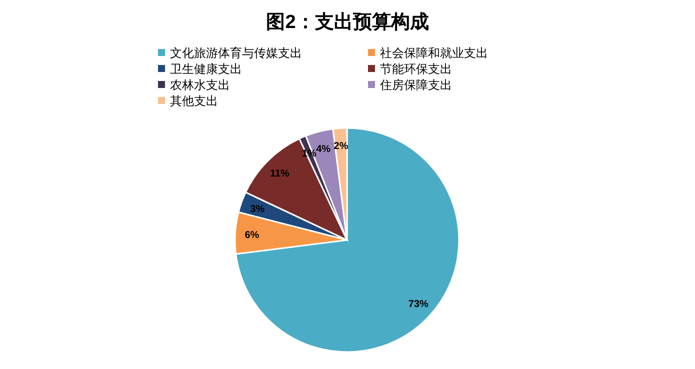 The width and height of the screenshot is (695, 369). Describe the element at coordinates (323, 149) in the screenshot. I see `data-label: 4%` at that location.